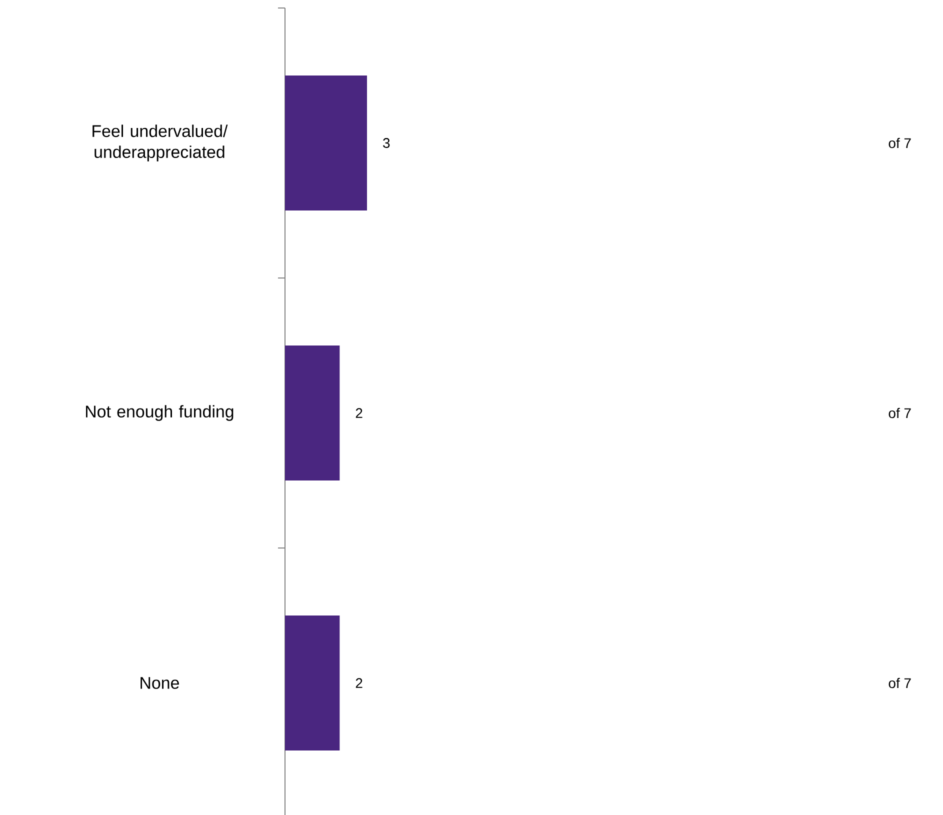  What do you see at coordinates (159, 683) in the screenshot?
I see `y-tick-label: None` at bounding box center [159, 683].